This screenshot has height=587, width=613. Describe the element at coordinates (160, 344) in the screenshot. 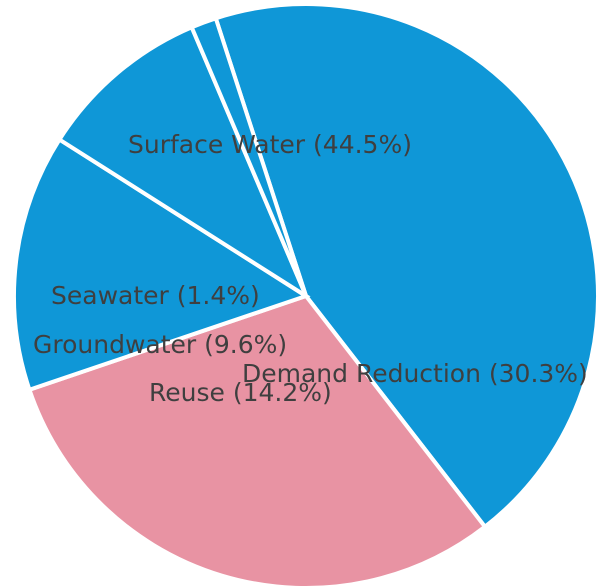

I see `slice-label-groundwater: Groundwater (9.6%)` at that location.